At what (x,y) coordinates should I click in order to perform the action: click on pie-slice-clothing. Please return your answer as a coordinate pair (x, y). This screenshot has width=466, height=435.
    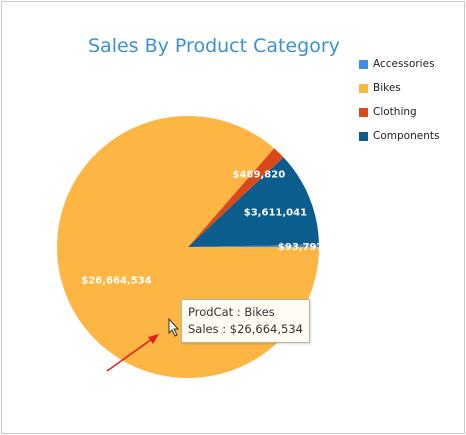
    Looking at the image, I should click on (236, 197).